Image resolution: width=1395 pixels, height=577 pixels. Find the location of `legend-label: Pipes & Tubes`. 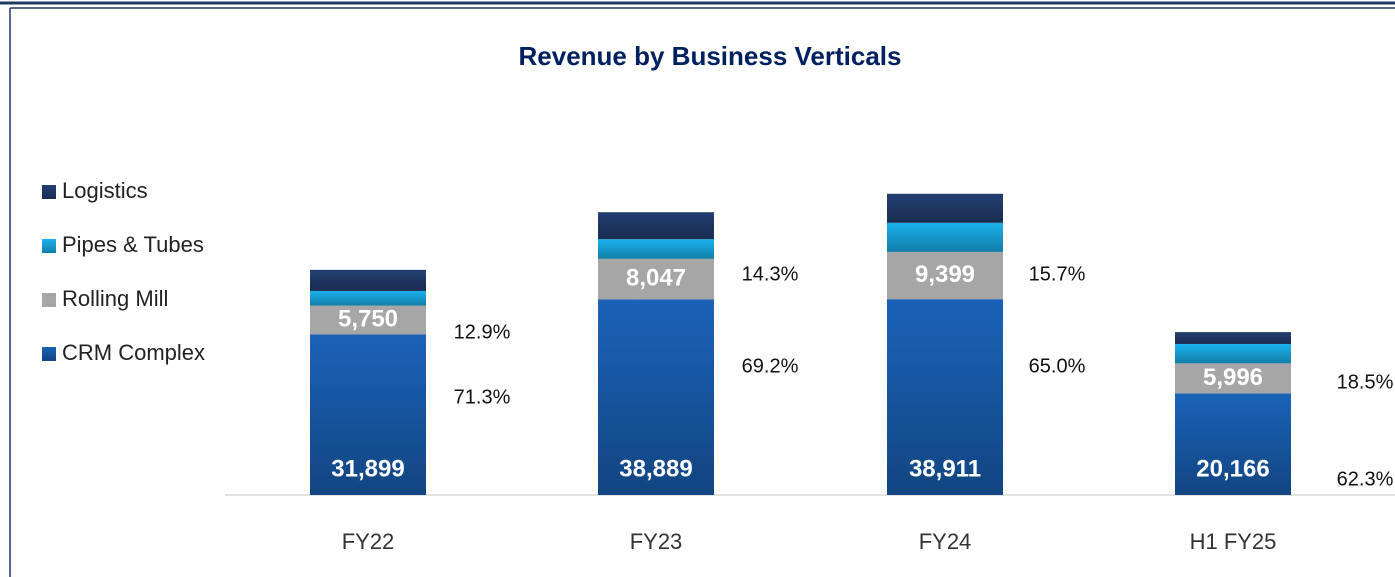

legend-label: Pipes & Tubes is located at coordinates (133, 244).